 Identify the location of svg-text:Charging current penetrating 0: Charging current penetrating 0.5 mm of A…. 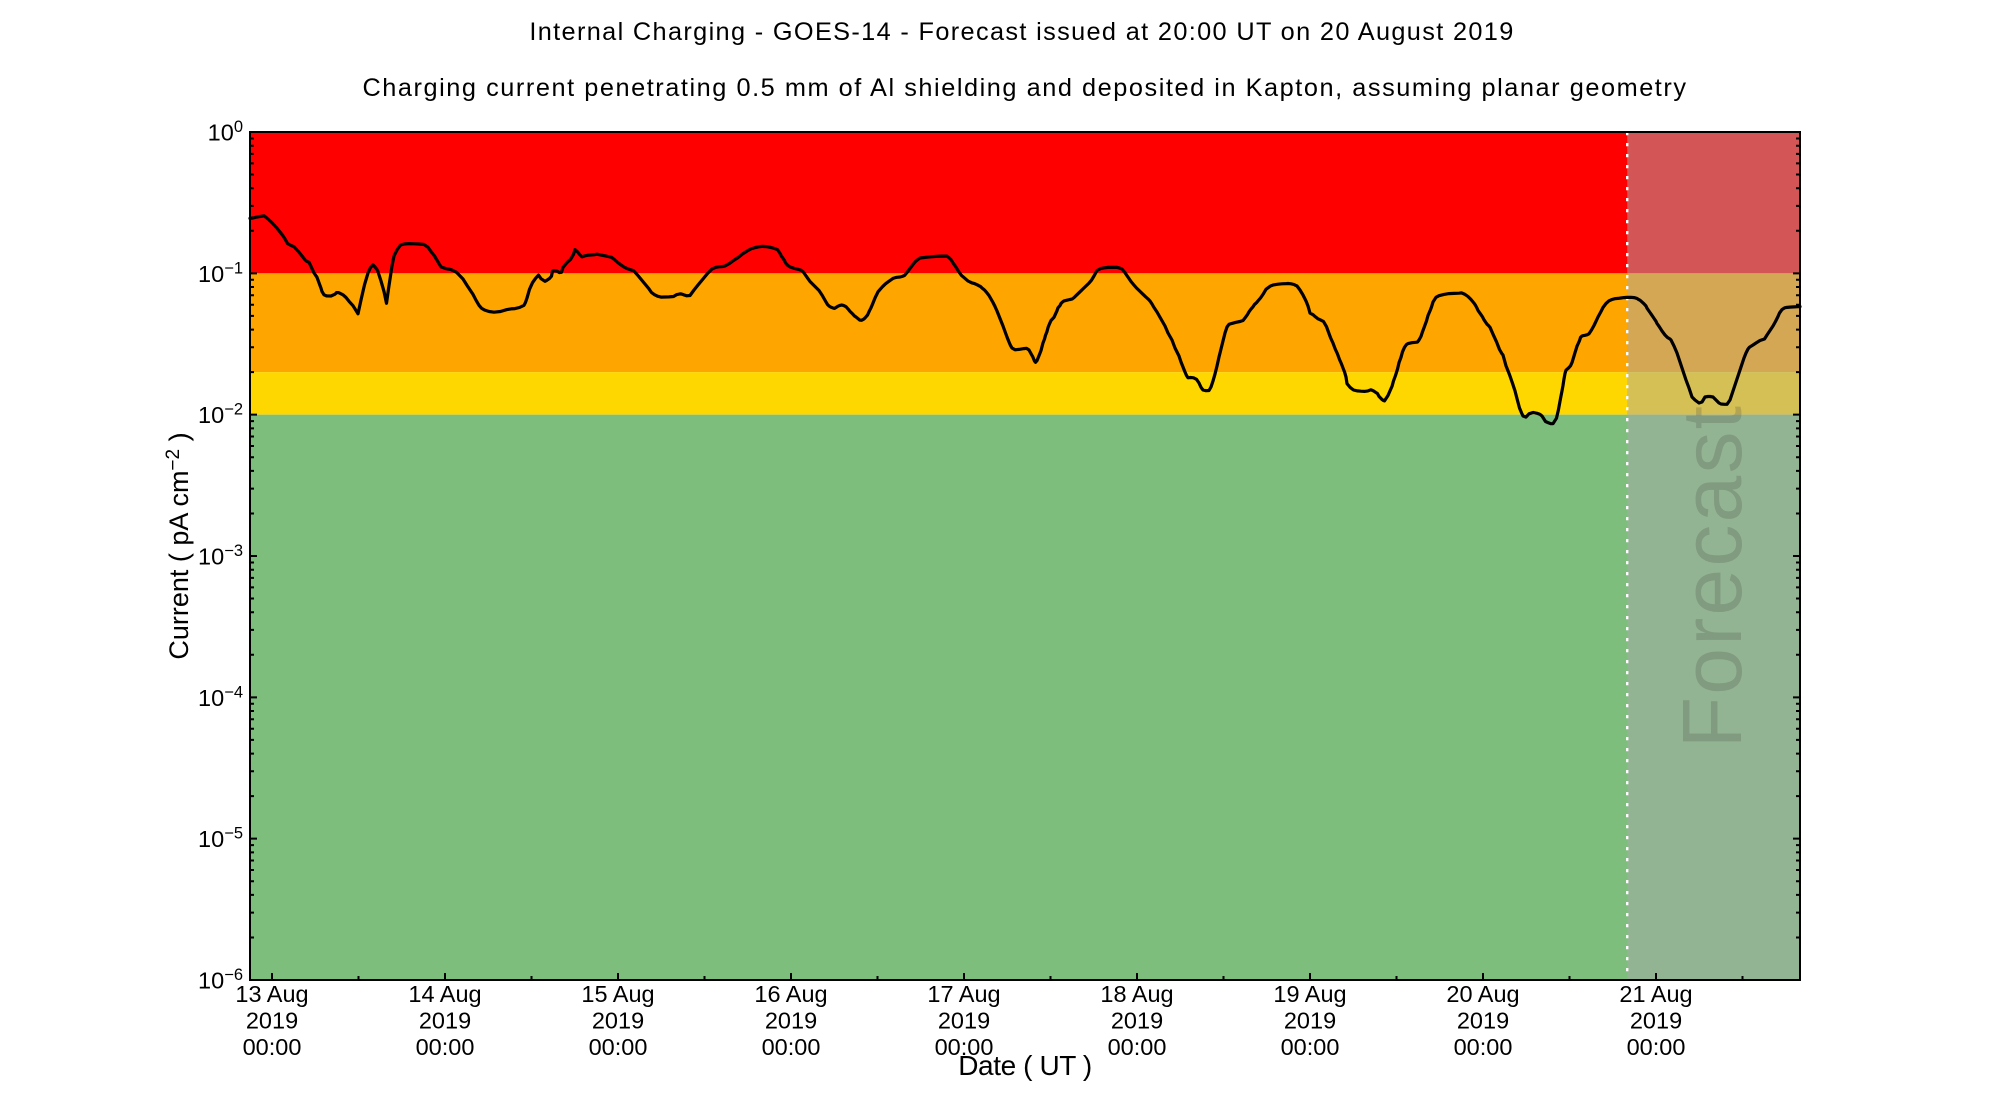
(1024, 88).